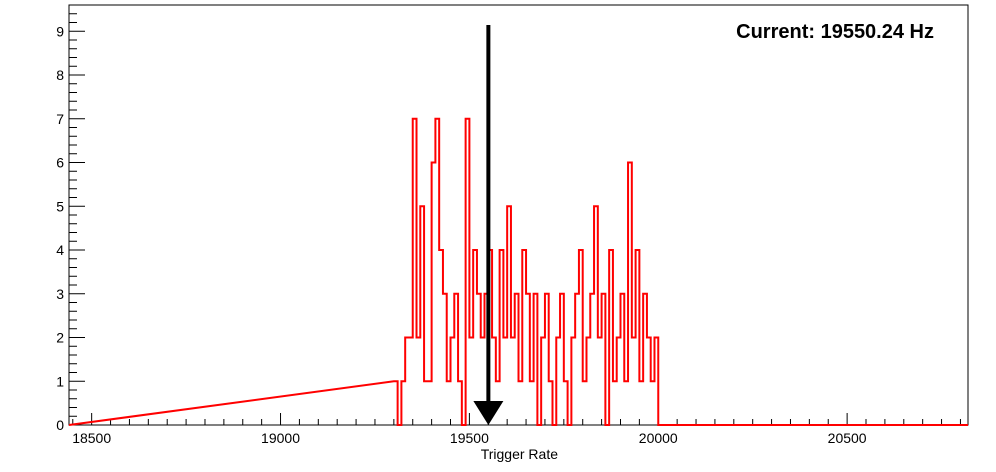  Describe the element at coordinates (91, 438) in the screenshot. I see `x-tick-label: 18500` at that location.